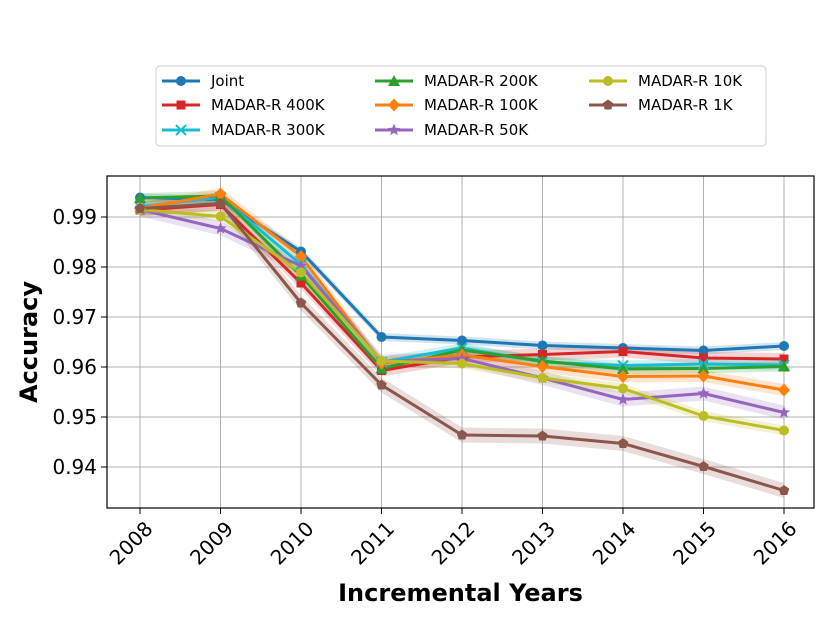  I want to click on legend-entry-madar-r-1k: MADAR-R 1K, so click(661, 105).